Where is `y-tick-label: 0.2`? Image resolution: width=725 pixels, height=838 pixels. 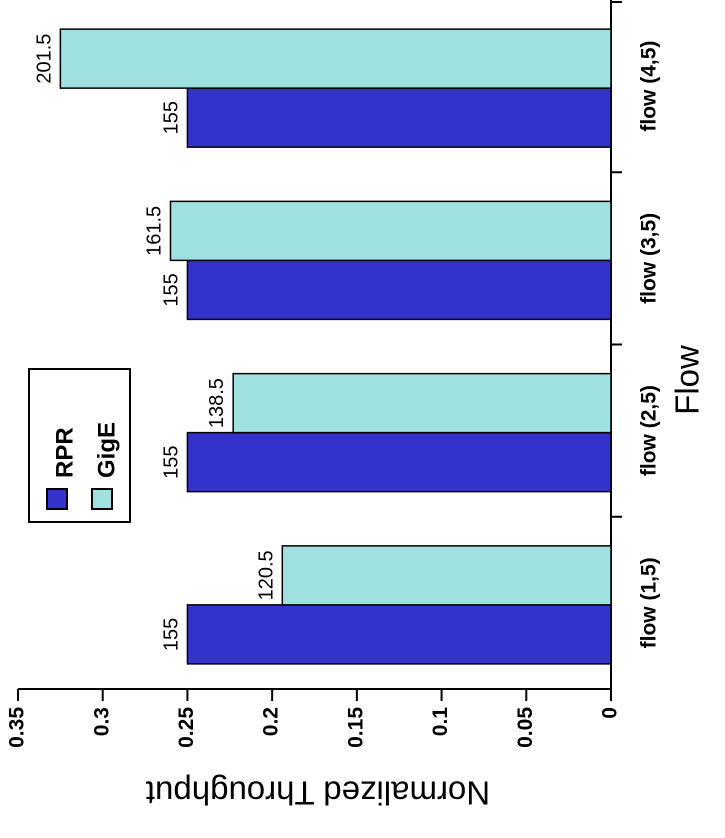
y-tick-label: 0.2 is located at coordinates (271, 721).